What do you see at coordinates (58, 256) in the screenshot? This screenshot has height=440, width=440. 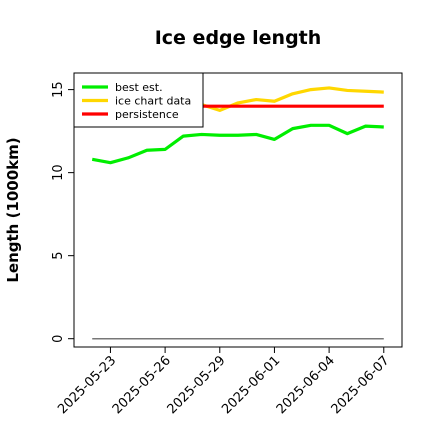 I see `y-tick-label: 5` at bounding box center [58, 256].